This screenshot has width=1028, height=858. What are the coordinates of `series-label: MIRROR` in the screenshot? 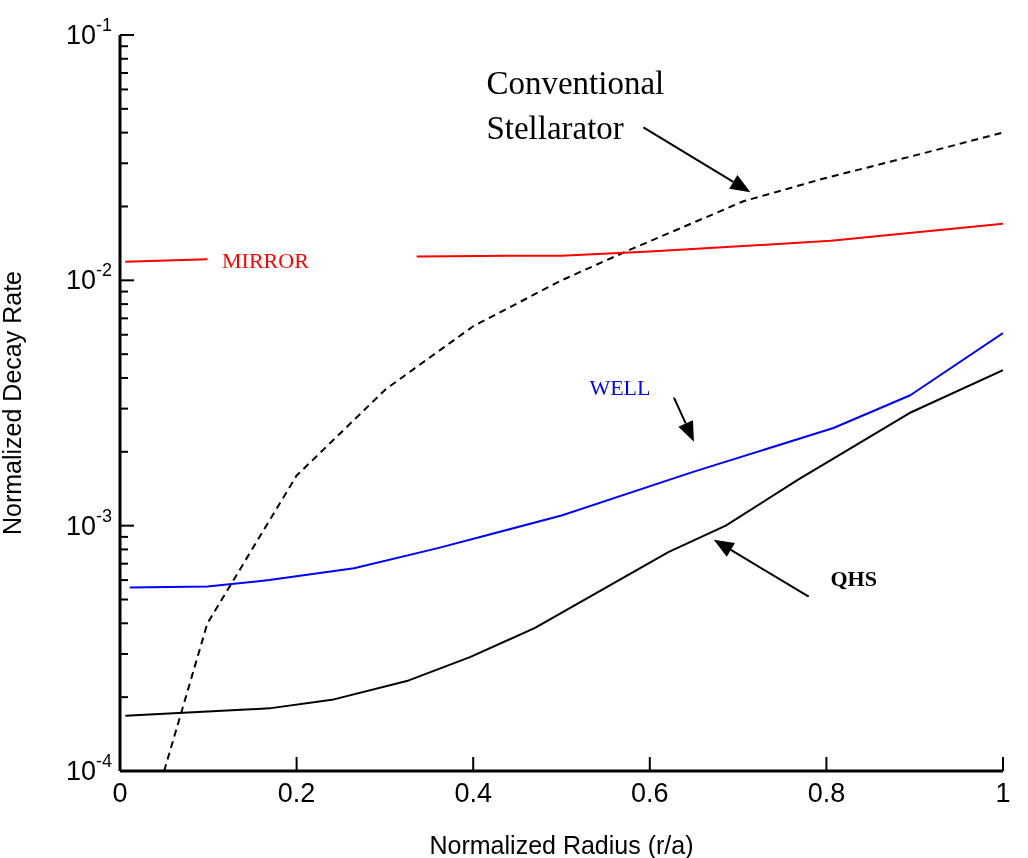 It's located at (266, 261).